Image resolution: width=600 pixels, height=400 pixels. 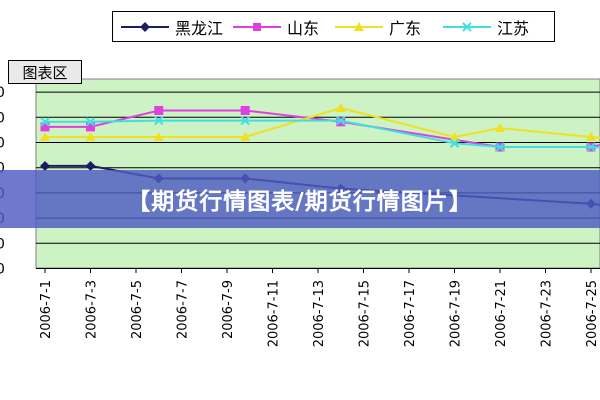 What do you see at coordinates (303, 28) in the screenshot?
I see `legend-label-shandong: 山东` at bounding box center [303, 28].